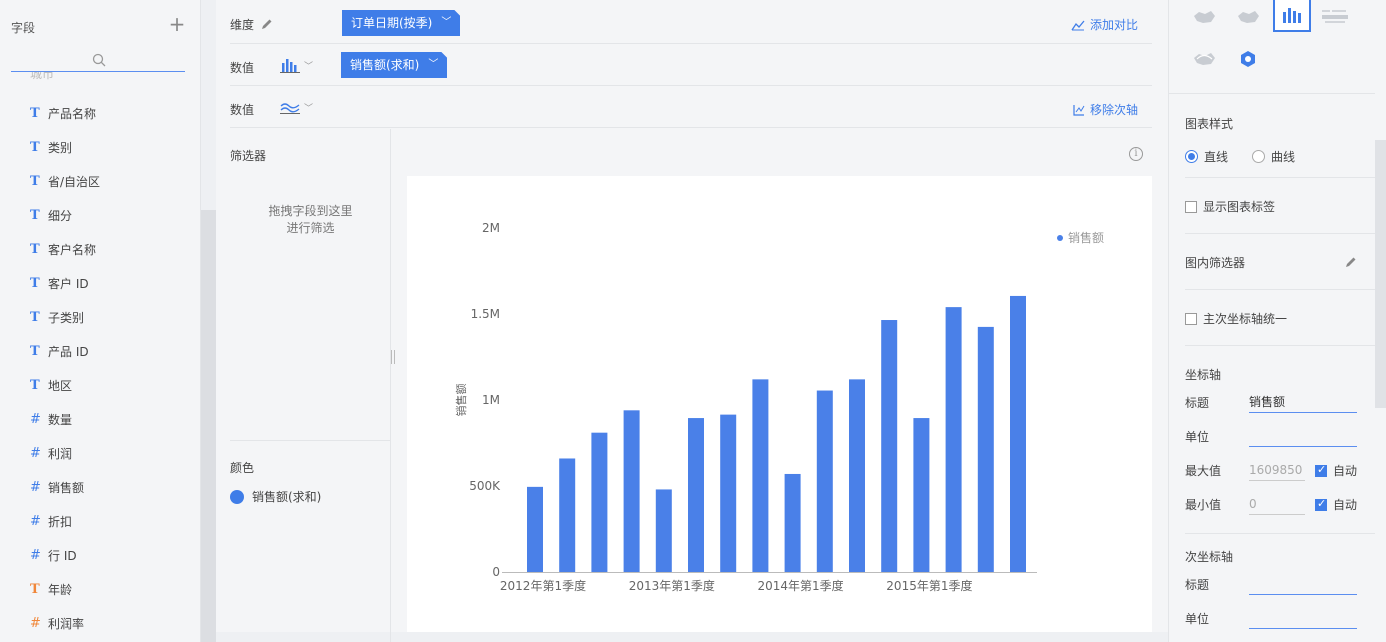  Describe the element at coordinates (1215, 263) in the screenshot. I see `inner-filter-label: 图内筛选器` at that location.